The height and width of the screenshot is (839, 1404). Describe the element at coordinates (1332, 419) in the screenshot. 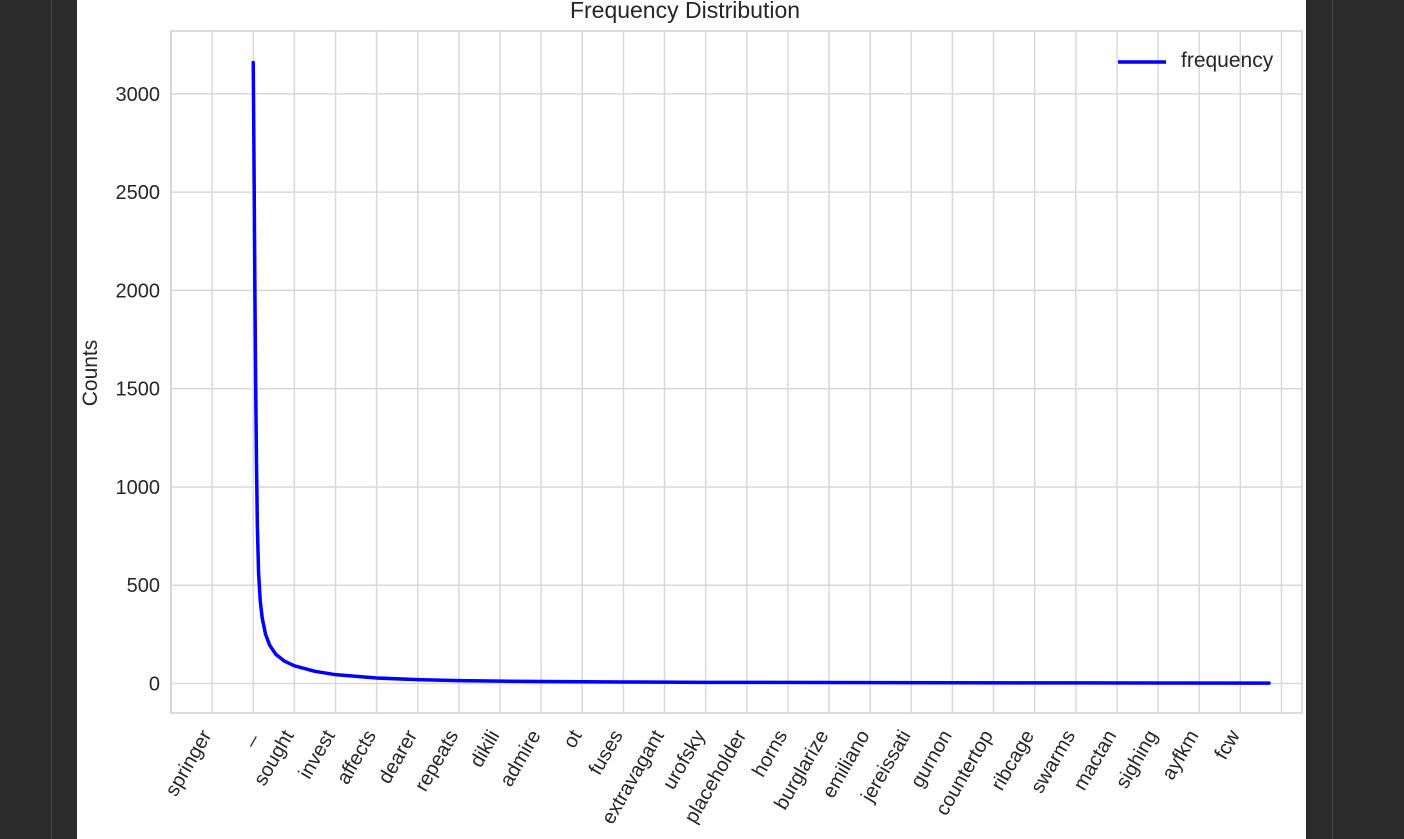

I see `window-frame-right` at that location.